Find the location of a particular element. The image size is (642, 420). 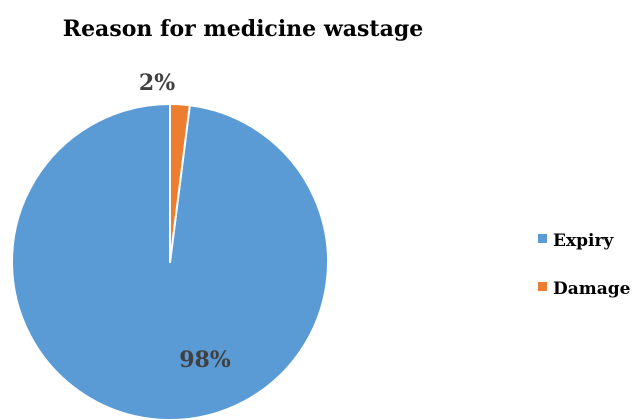

legend-swatch-expiry is located at coordinates (542, 238).